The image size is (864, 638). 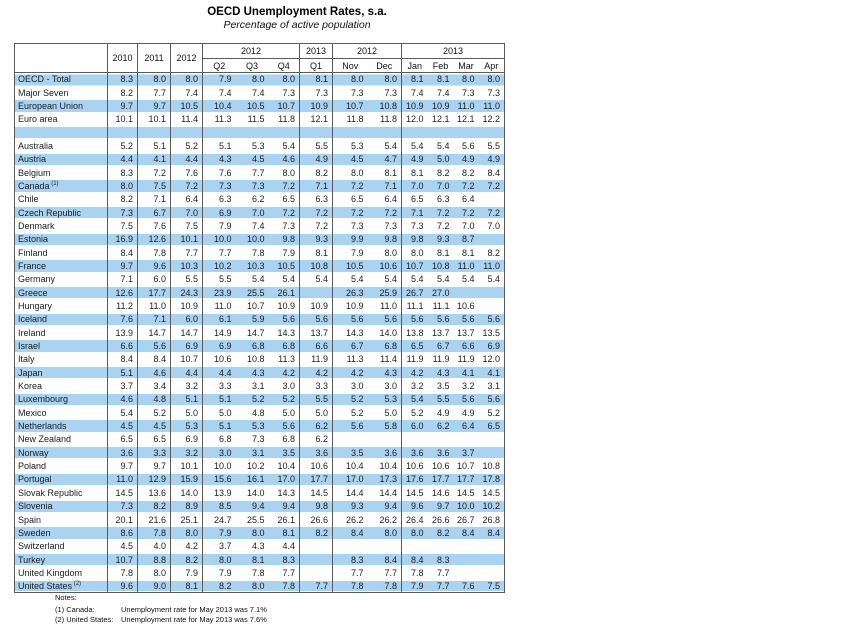 I want to click on page-subtitle: Percentage of active population, so click(x=297, y=25).